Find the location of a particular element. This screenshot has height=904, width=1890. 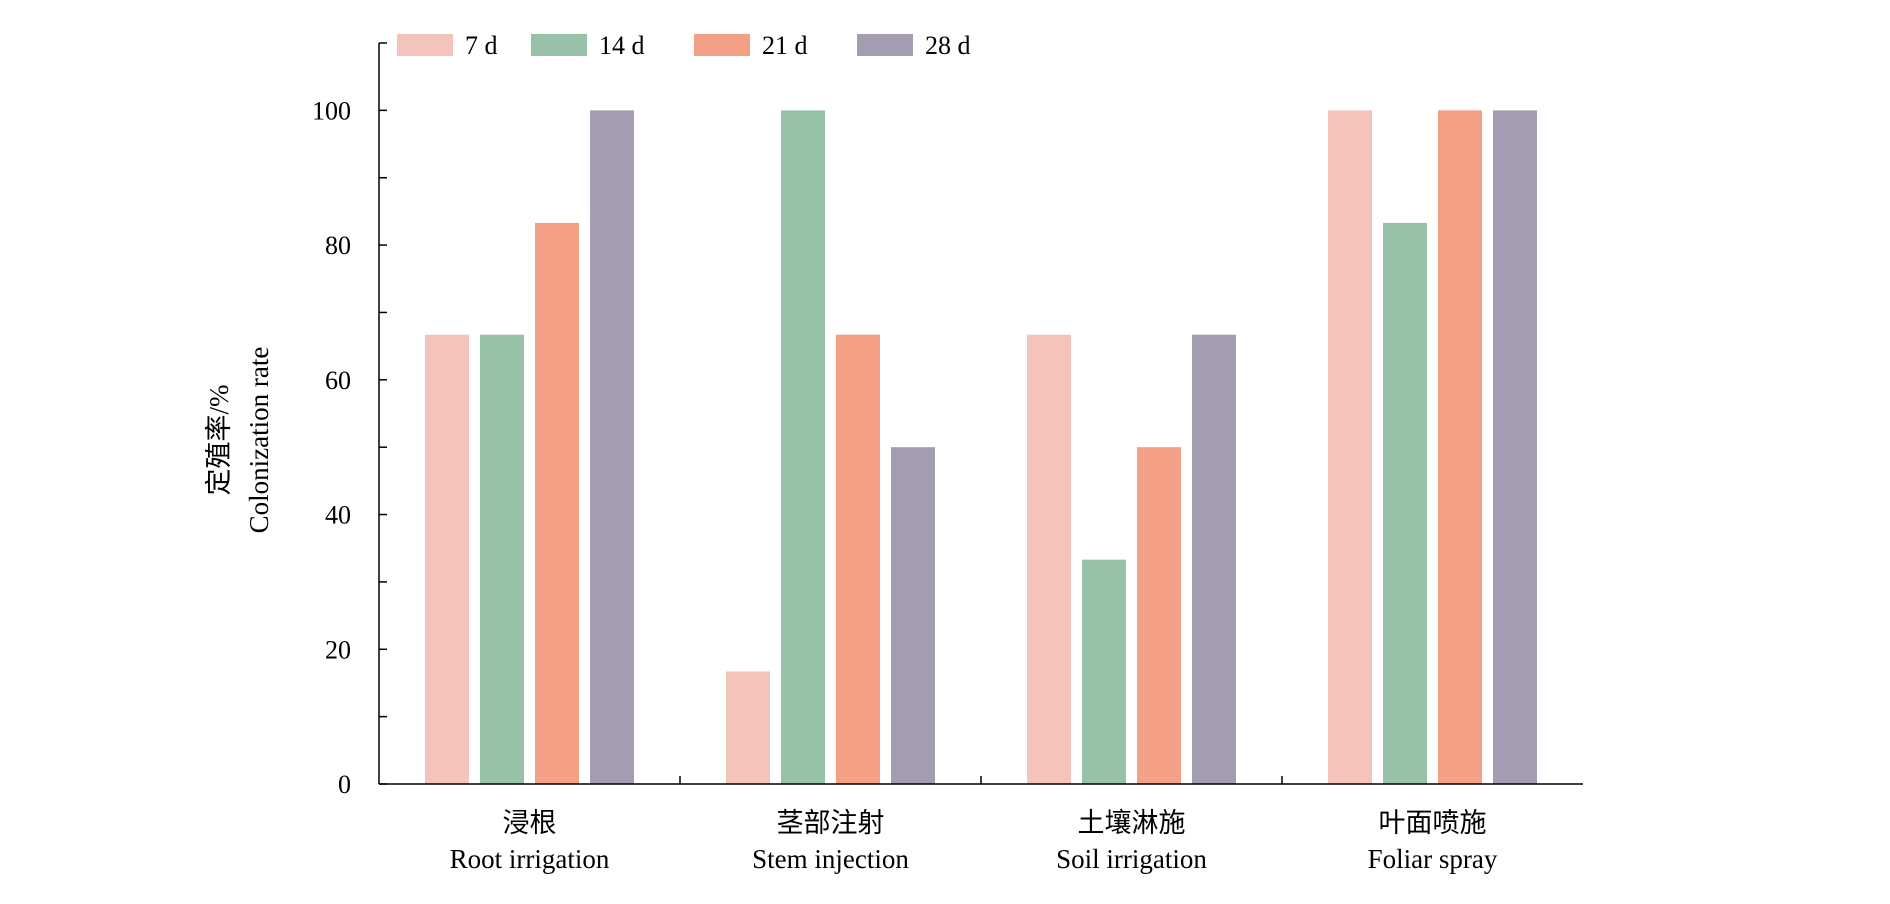

bar-7d-cat0 is located at coordinates (447, 559).